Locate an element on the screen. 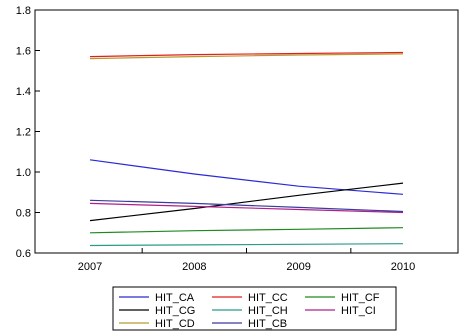  series-line-hit-cg is located at coordinates (246, 202).